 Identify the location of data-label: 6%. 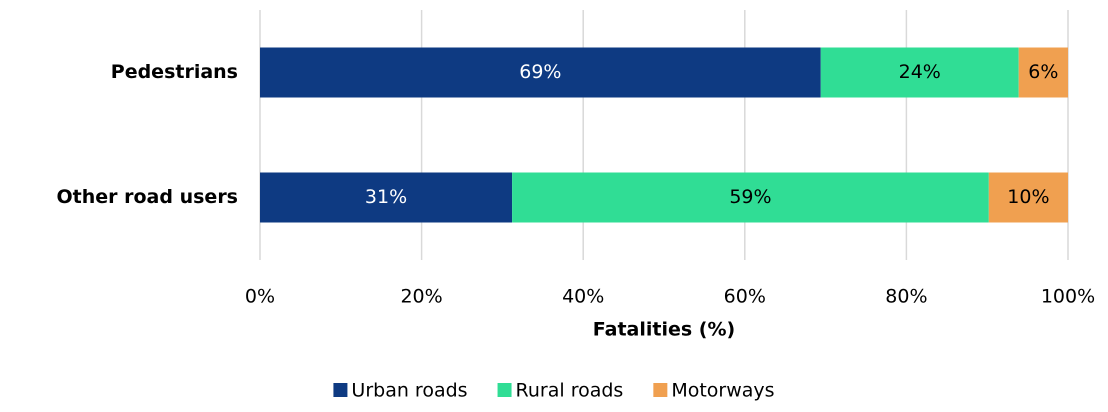
(1043, 72).